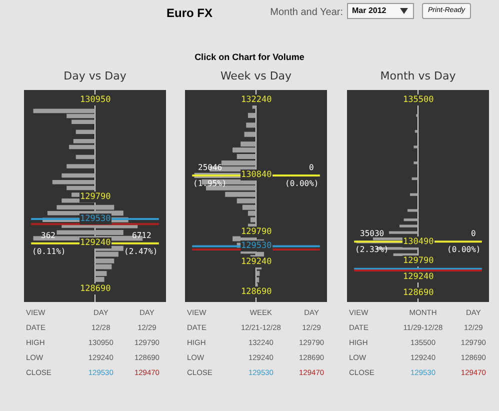  I want to click on annotation: (0.11%), so click(49, 251).